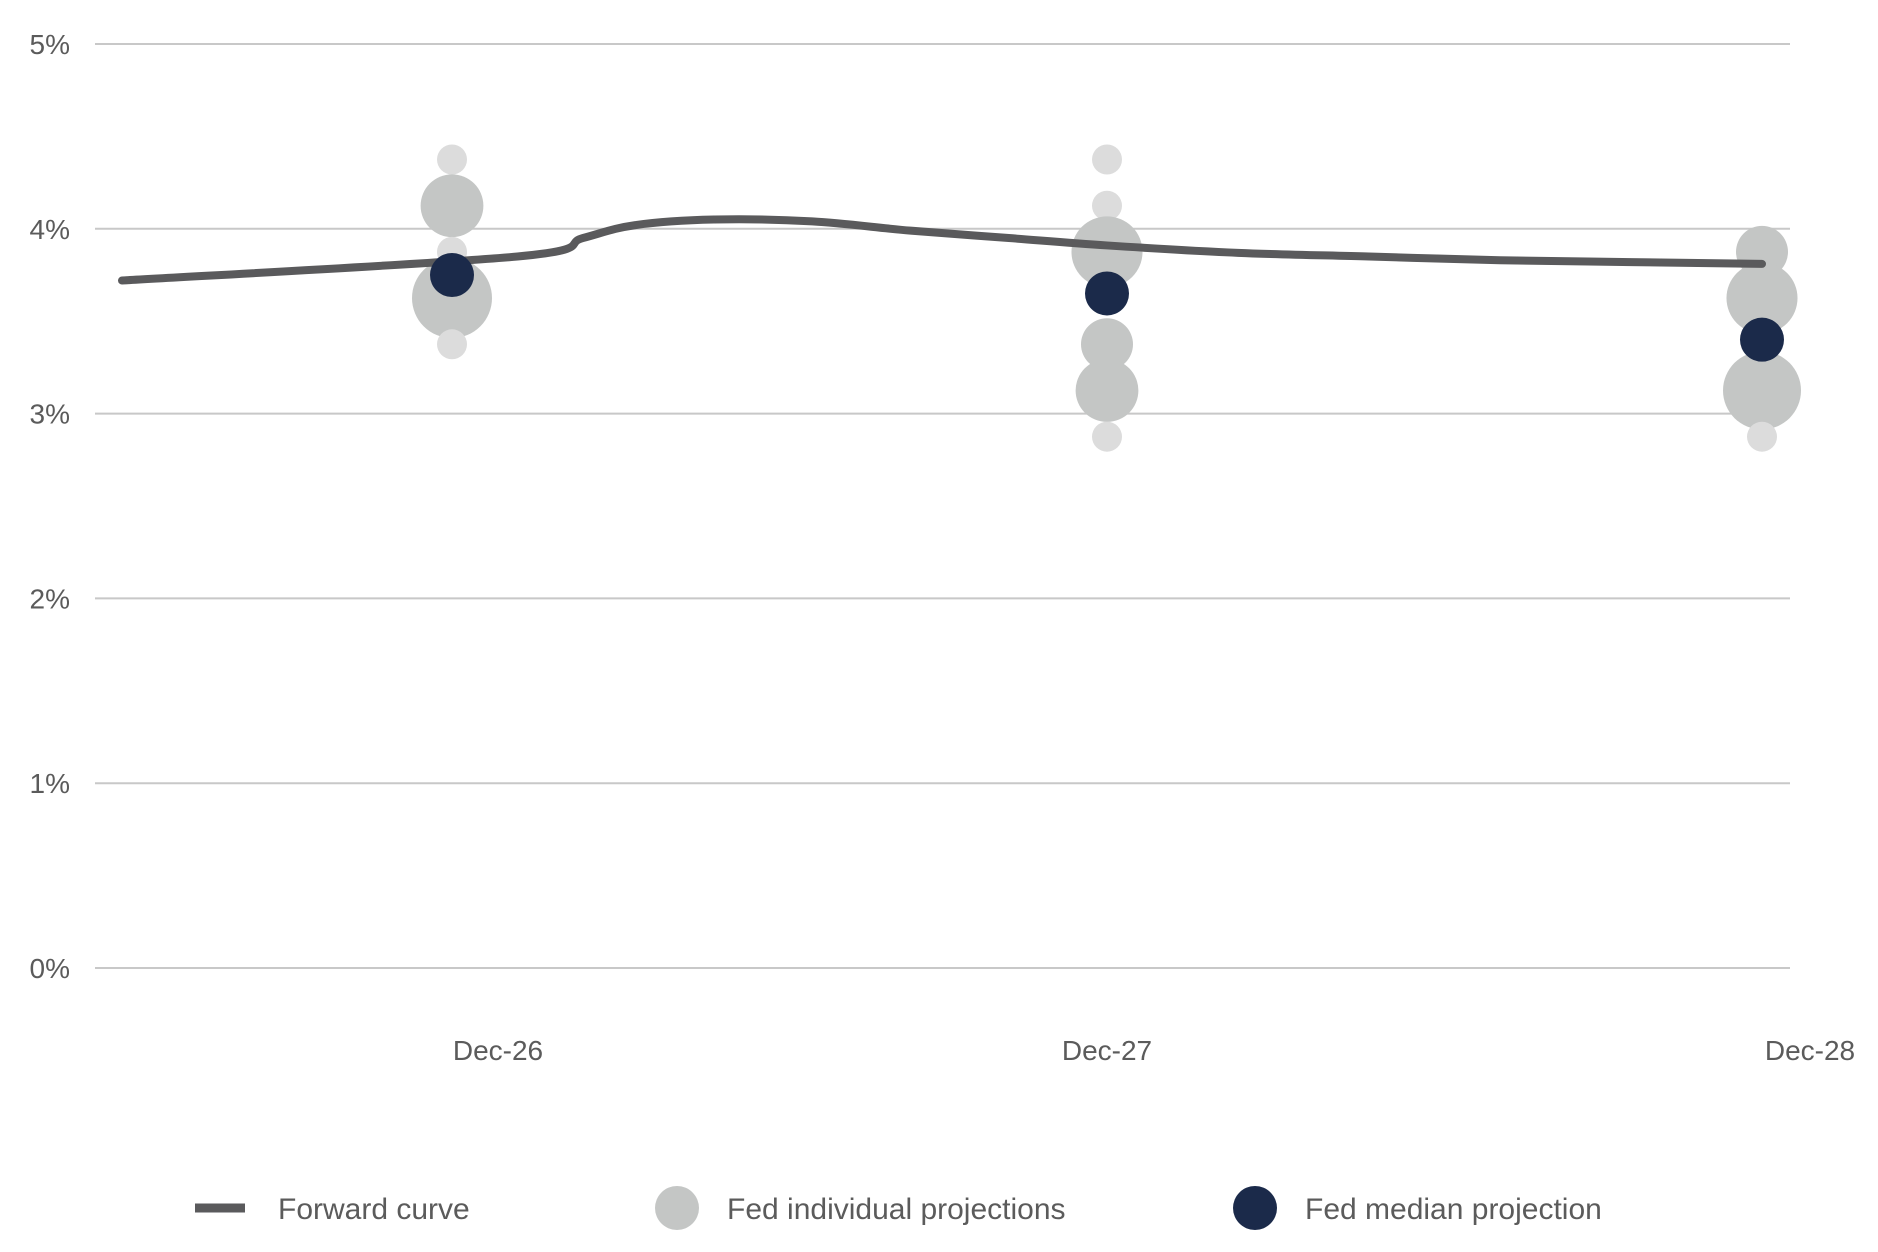 The width and height of the screenshot is (1878, 1252). What do you see at coordinates (1107, 1050) in the screenshot?
I see `x-tick-label-1: Dec-27` at bounding box center [1107, 1050].